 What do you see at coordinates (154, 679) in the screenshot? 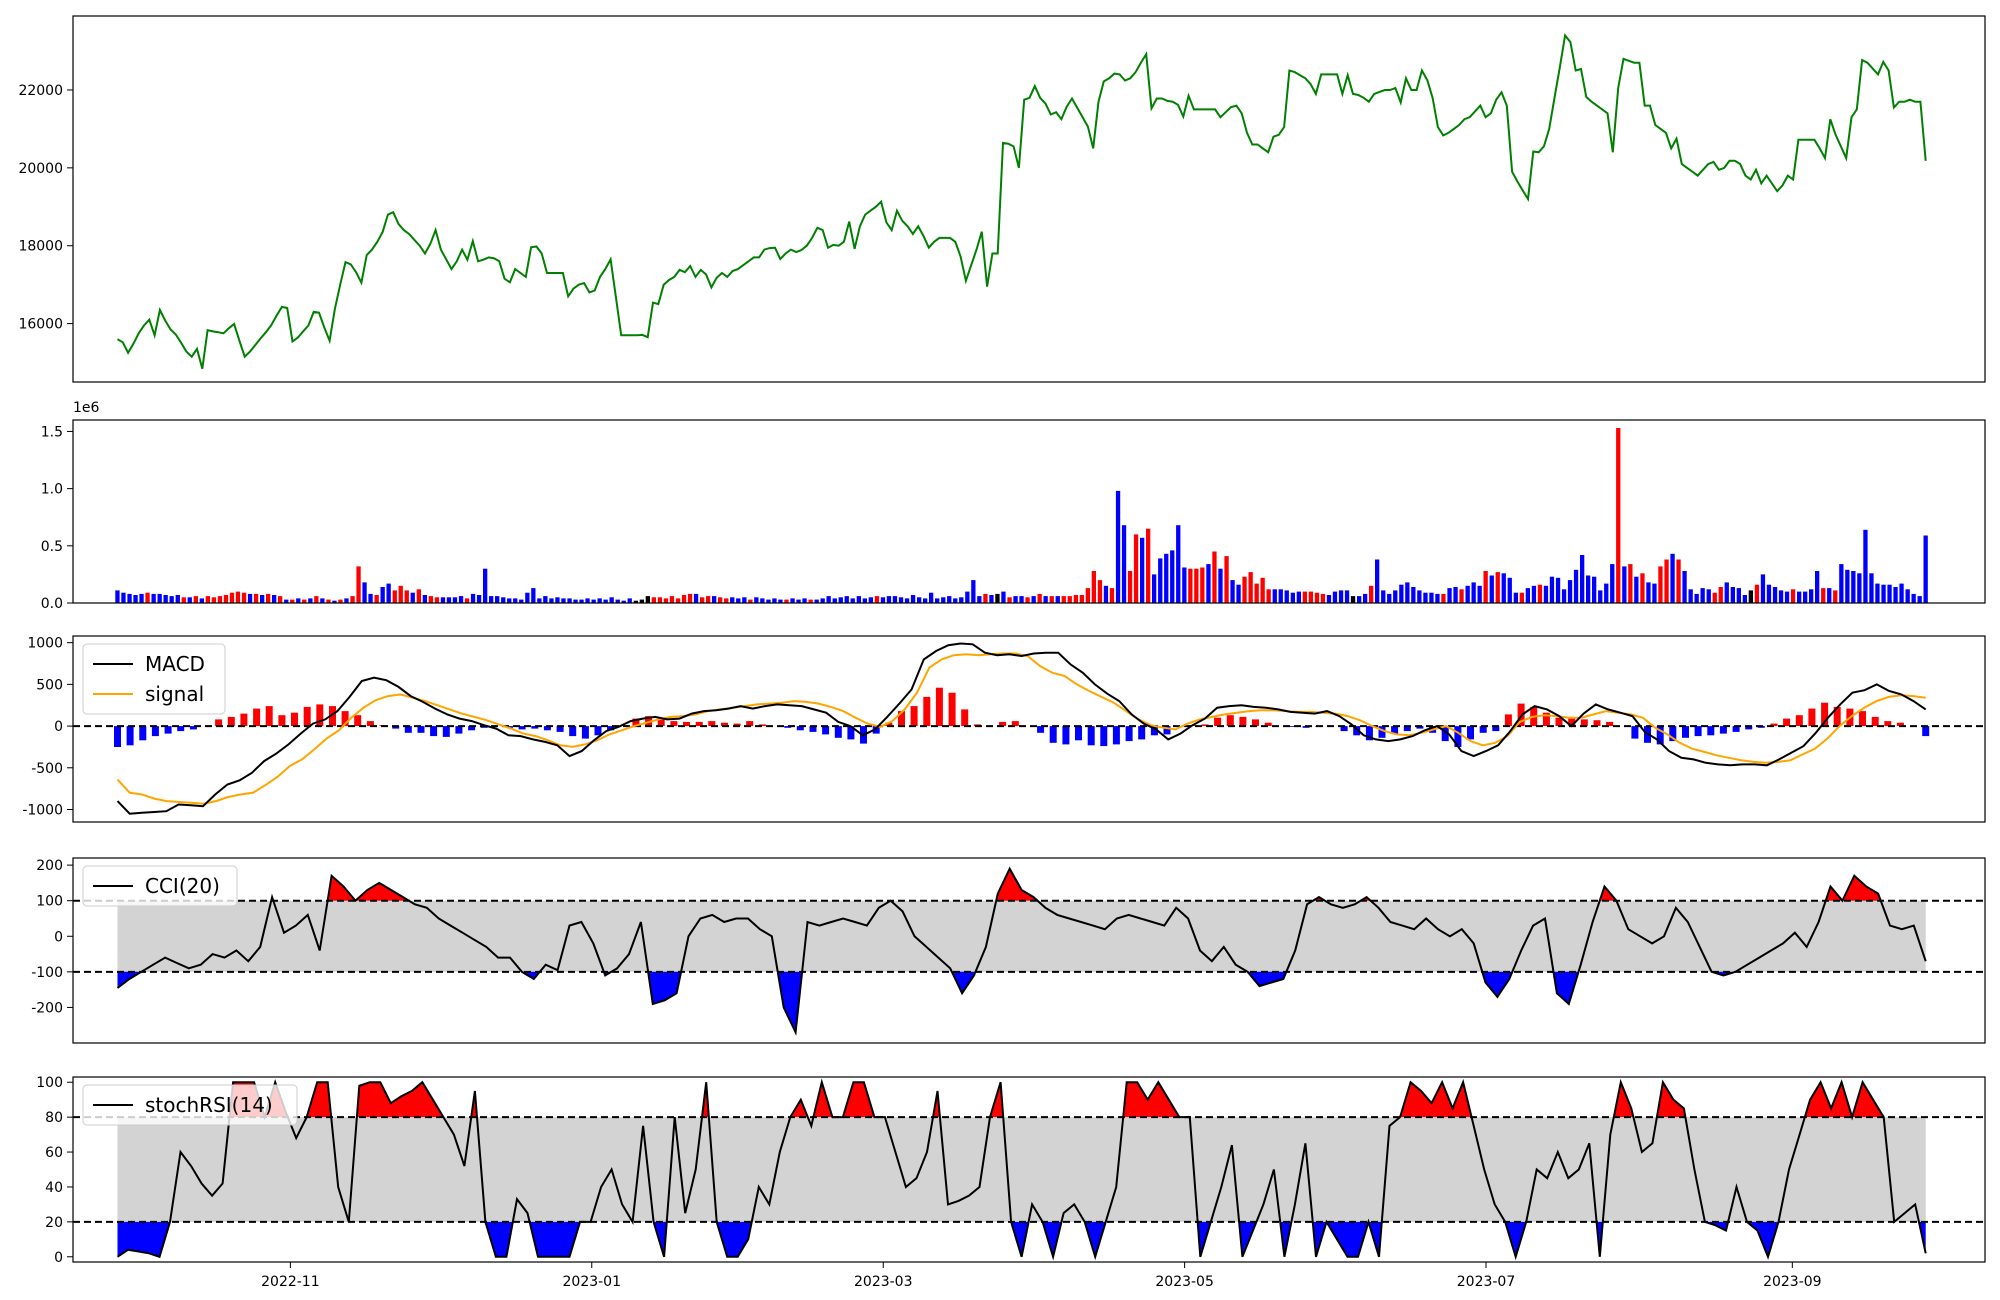
I see `legend: MACD signal` at bounding box center [154, 679].